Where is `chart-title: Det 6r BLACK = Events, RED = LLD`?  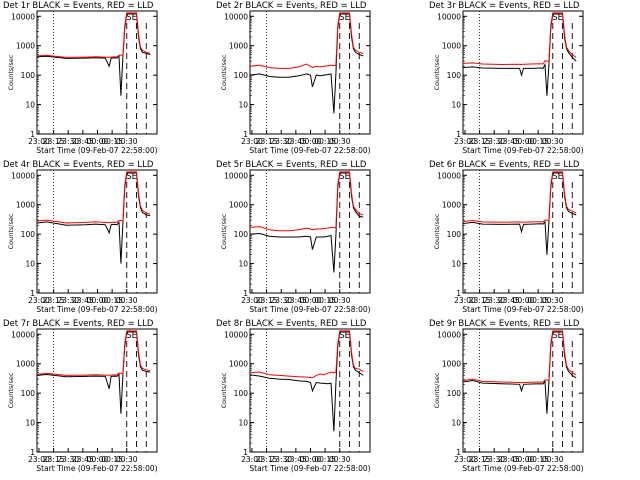 chart-title: Det 6r BLACK = Events, RED = LLD is located at coordinates (504, 165).